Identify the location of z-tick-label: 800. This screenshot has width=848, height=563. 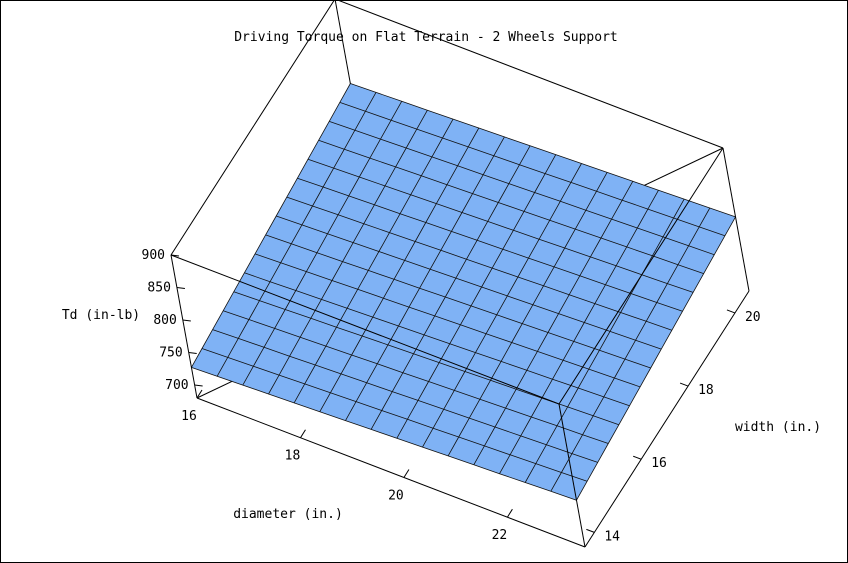
(164, 320).